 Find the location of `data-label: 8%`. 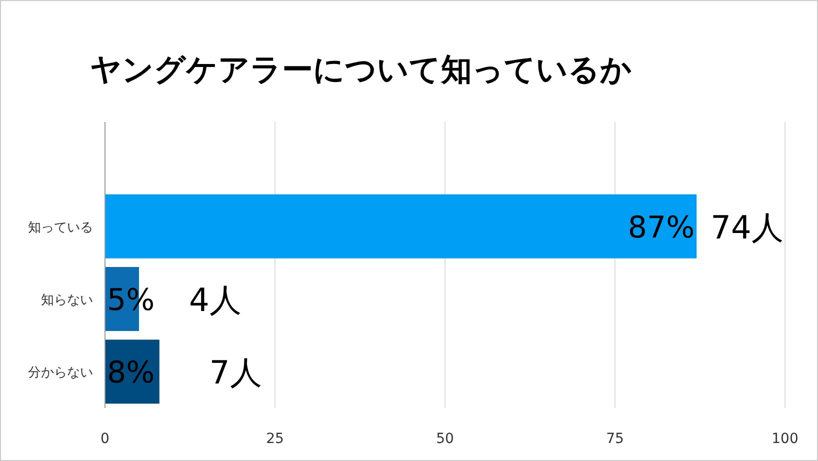

data-label: 8% is located at coordinates (131, 373).